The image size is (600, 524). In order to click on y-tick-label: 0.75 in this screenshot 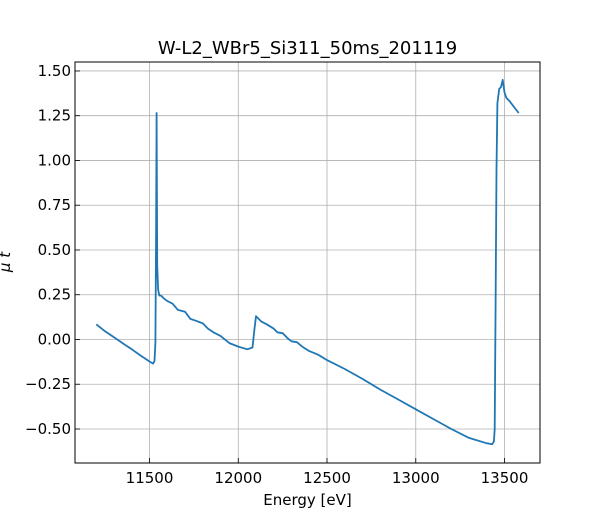, I will do `click(54, 205)`.